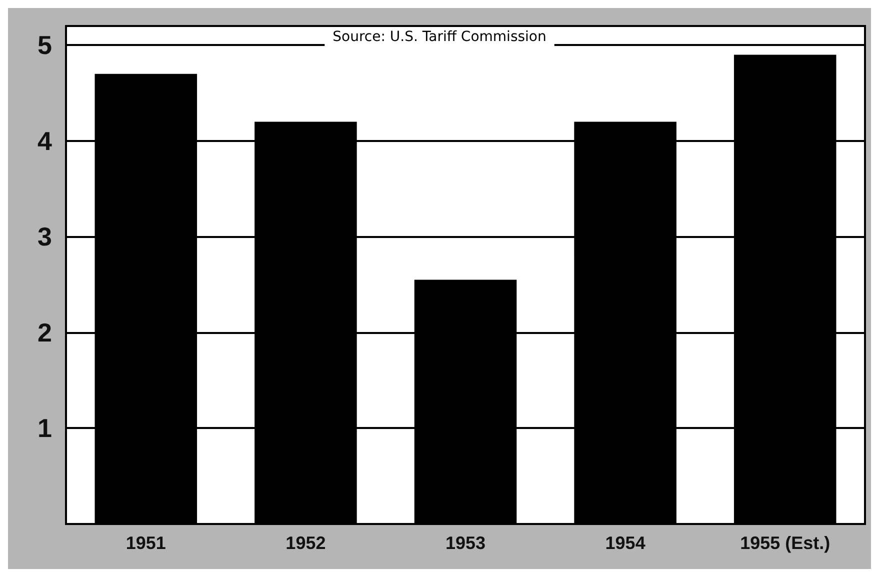 The image size is (879, 577). Describe the element at coordinates (439, 37) in the screenshot. I see `annotation: Source: U.S. Tariff Commission` at that location.